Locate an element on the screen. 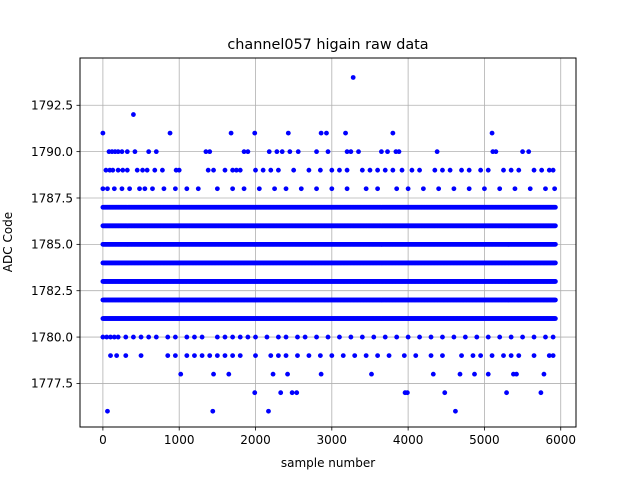 This screenshot has width=640, height=480. chart-title: channel057 higain raw data is located at coordinates (327, 45).